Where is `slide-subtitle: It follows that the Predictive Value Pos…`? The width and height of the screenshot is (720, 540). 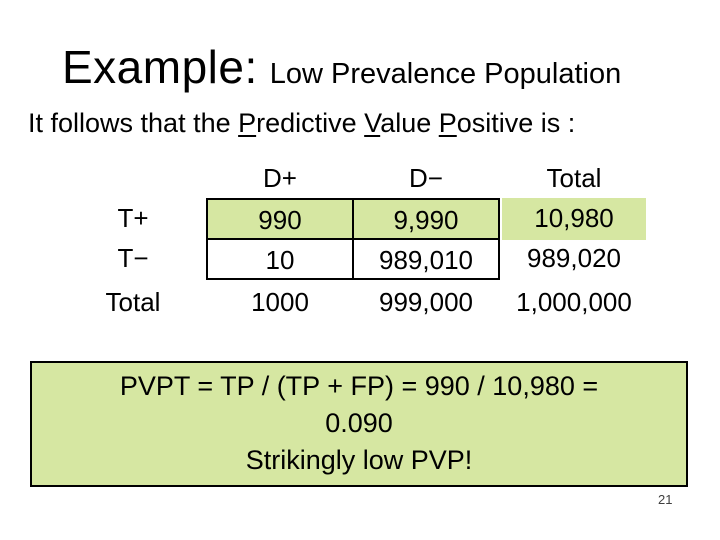
slide-subtitle: It follows that the Predictive Value Pos… is located at coordinates (301, 123).